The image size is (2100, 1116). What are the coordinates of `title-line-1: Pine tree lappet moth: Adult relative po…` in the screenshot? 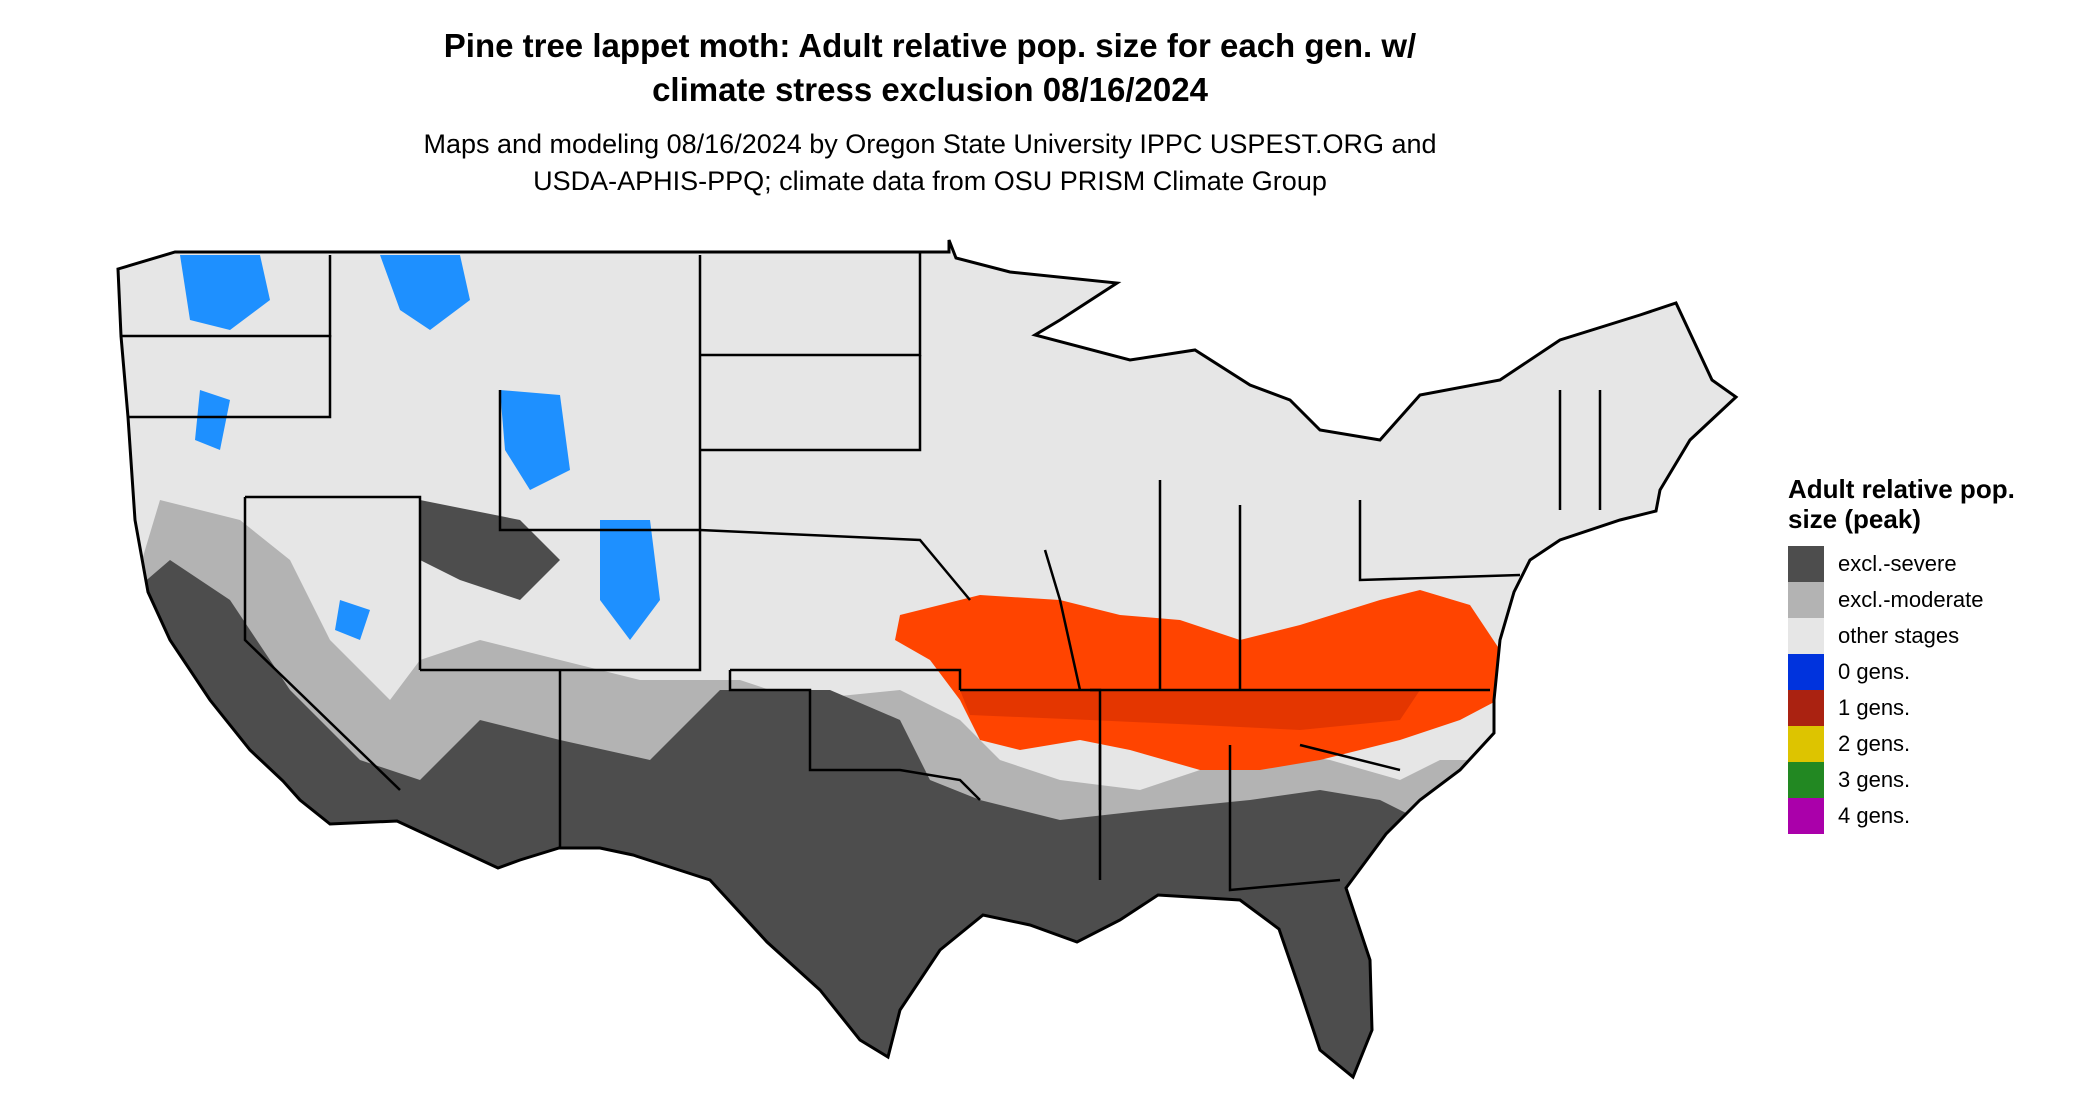 It's located at (930, 45).